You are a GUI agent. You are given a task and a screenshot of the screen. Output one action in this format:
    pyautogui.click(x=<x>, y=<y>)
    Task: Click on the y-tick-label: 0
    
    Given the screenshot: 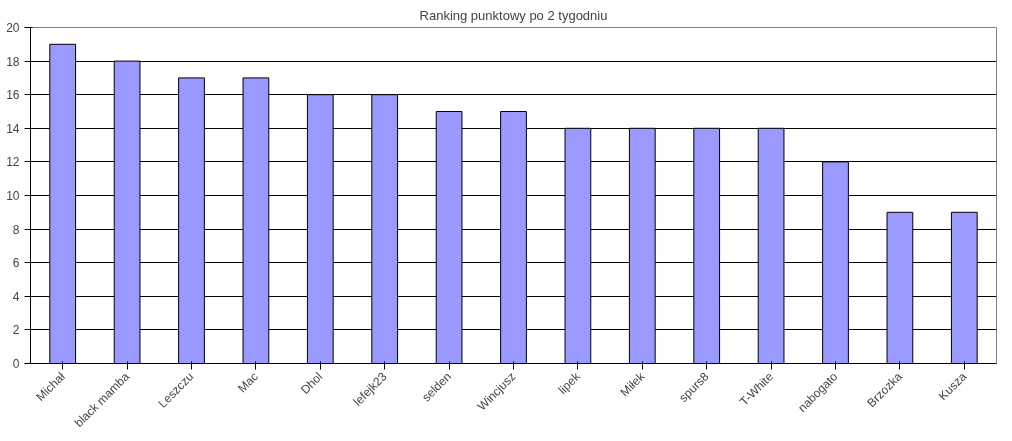 What is the action you would take?
    pyautogui.click(x=16, y=364)
    